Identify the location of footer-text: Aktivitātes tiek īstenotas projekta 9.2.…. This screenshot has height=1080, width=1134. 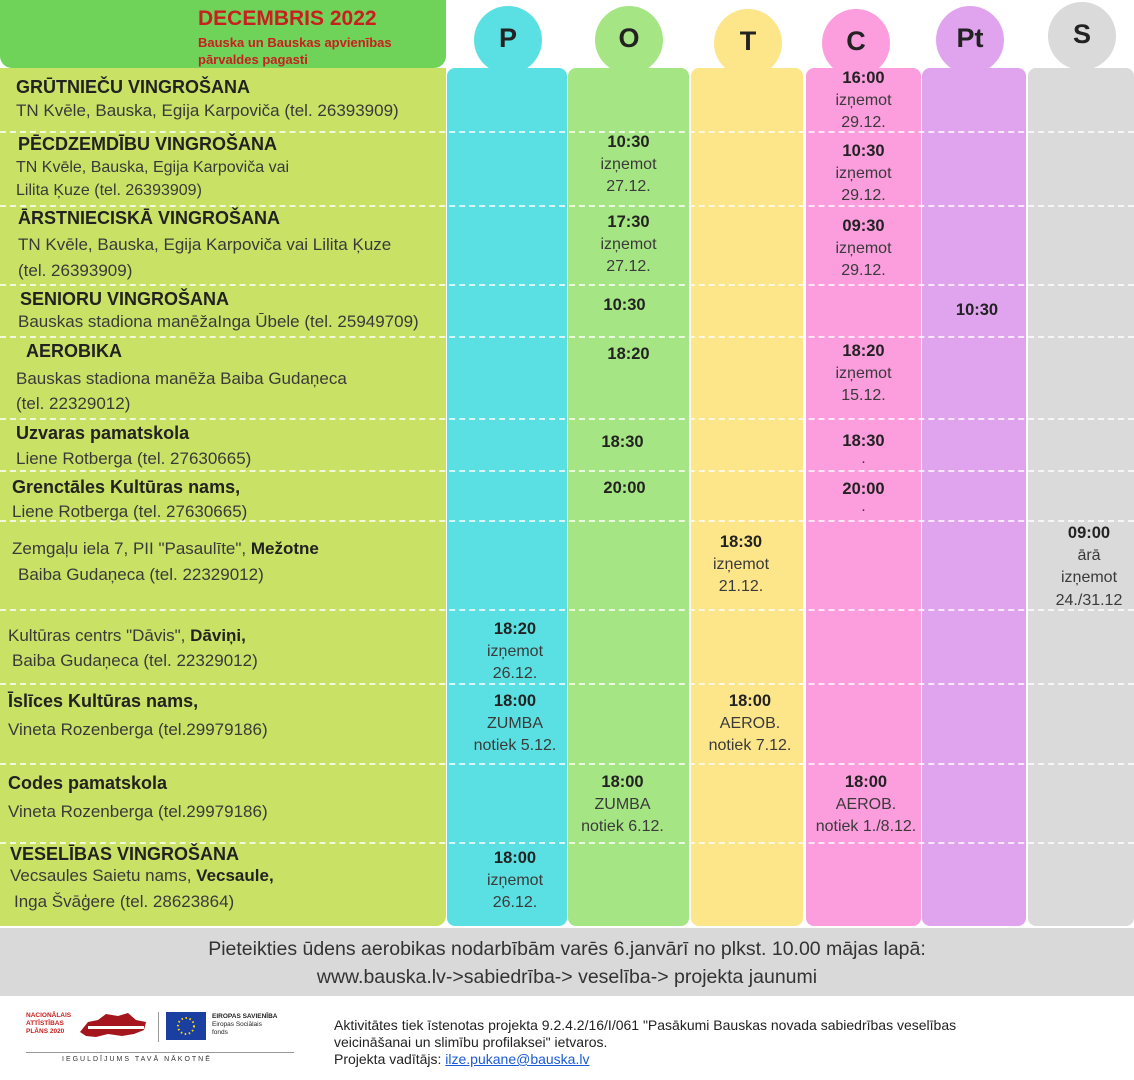
(729, 1042).